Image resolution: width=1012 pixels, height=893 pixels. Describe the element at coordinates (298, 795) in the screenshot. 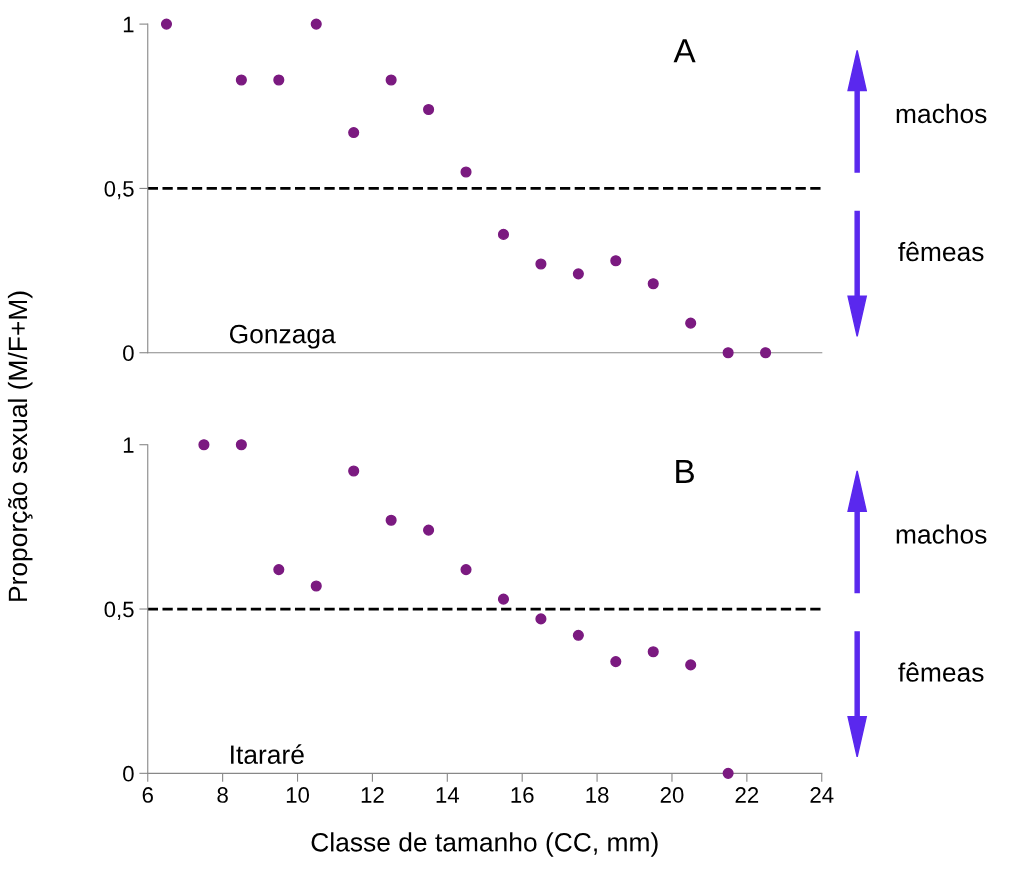

I see `x-tick-label: 10` at that location.